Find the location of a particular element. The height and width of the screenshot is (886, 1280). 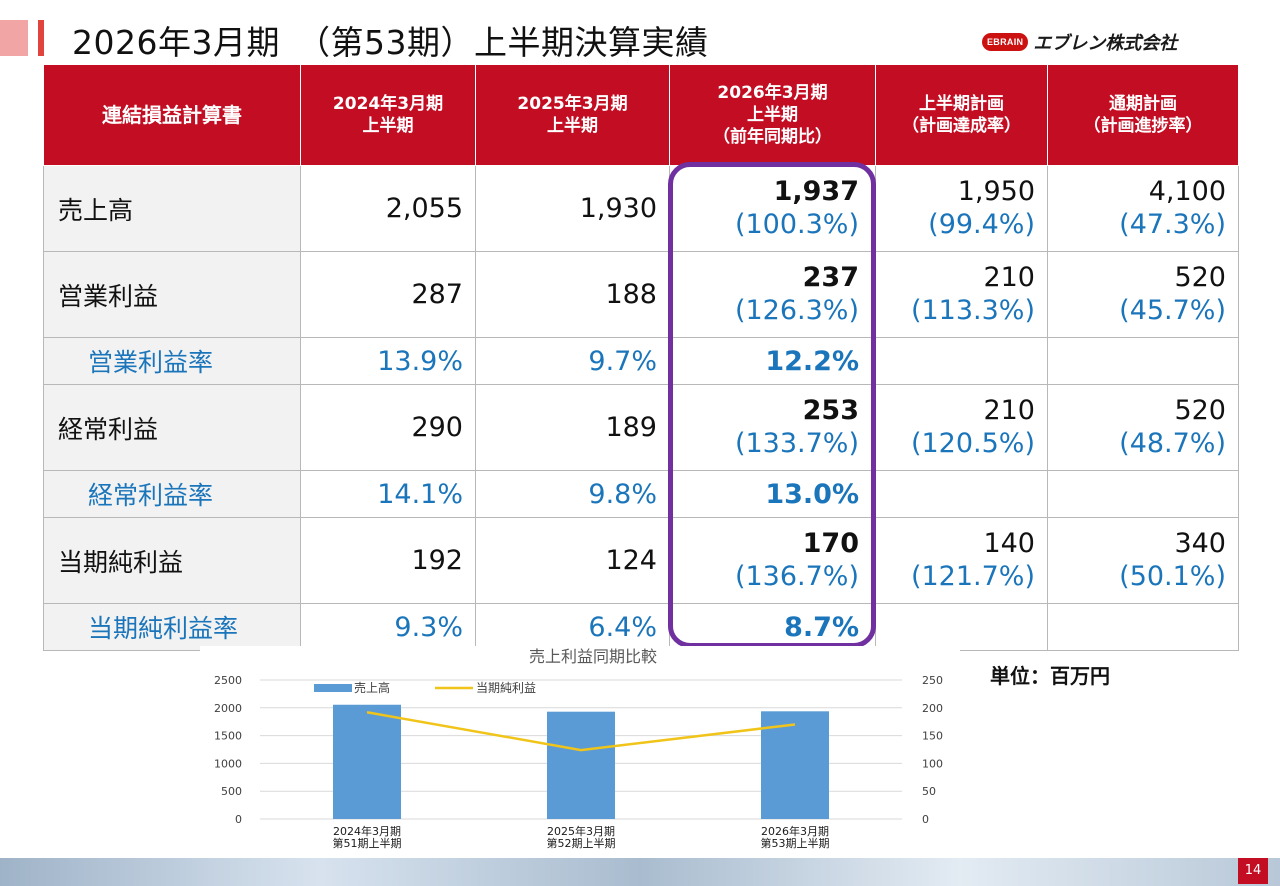

row-label: 当期純利益率 is located at coordinates (172, 627).